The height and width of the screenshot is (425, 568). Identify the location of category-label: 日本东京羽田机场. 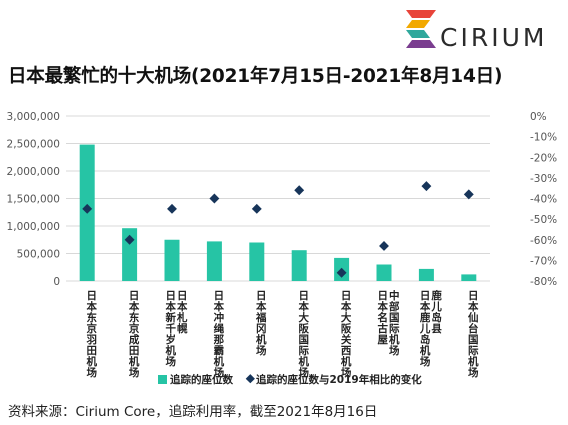
(91, 334).